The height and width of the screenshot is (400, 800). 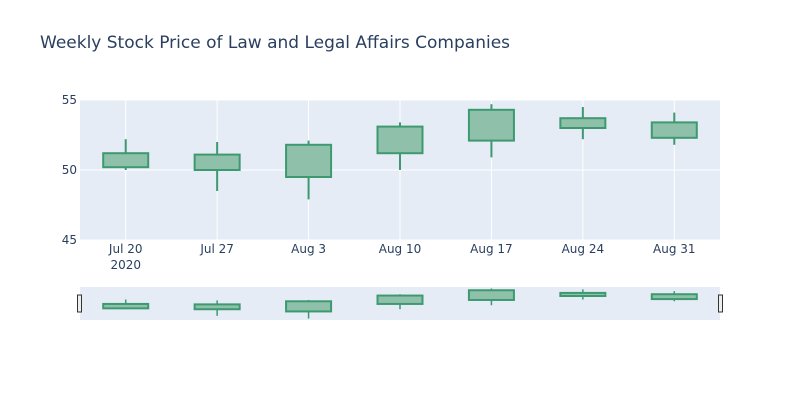 What do you see at coordinates (79, 303) in the screenshot?
I see `rangeslider-left-handle` at bounding box center [79, 303].